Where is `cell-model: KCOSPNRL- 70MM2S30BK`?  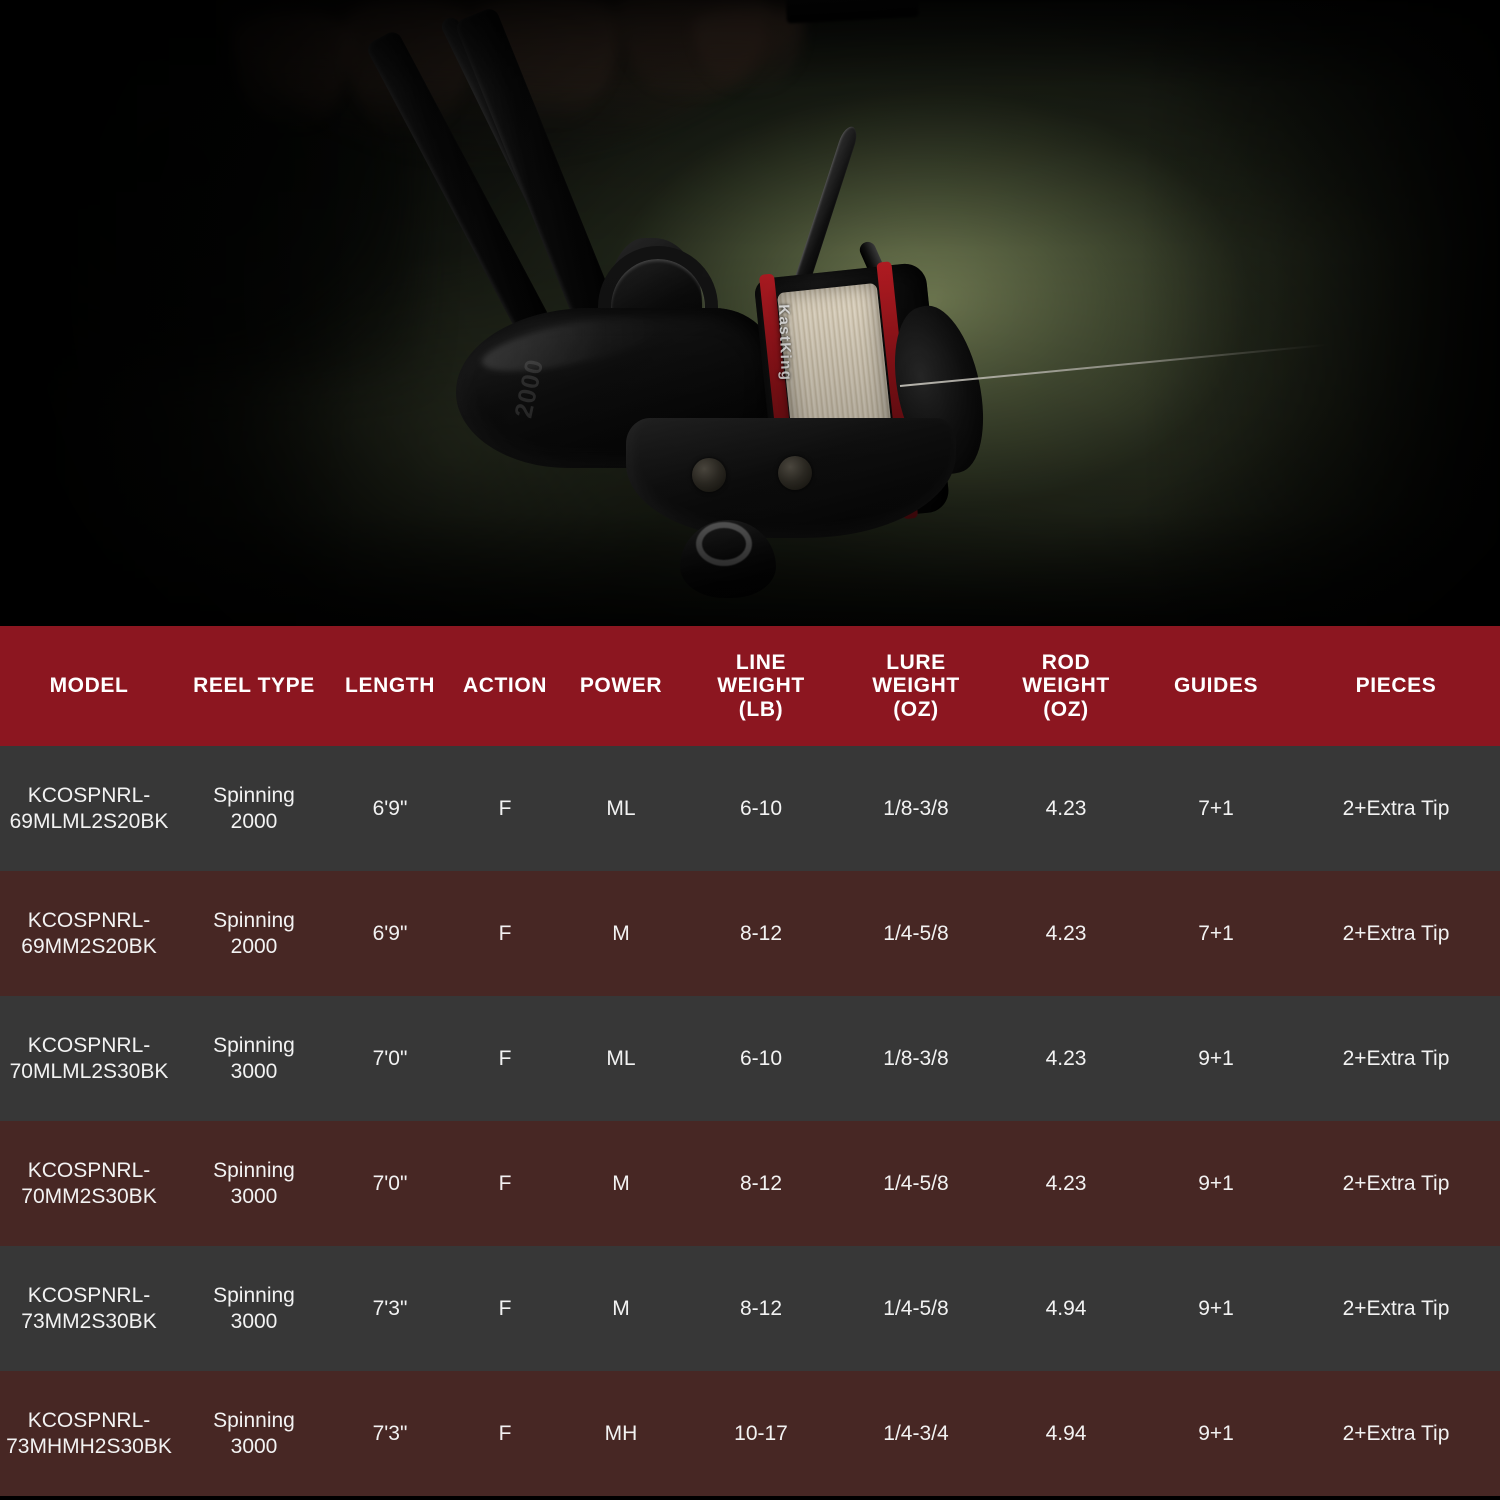 cell-model: KCOSPNRL- 70MM2S30BK is located at coordinates (89, 1183).